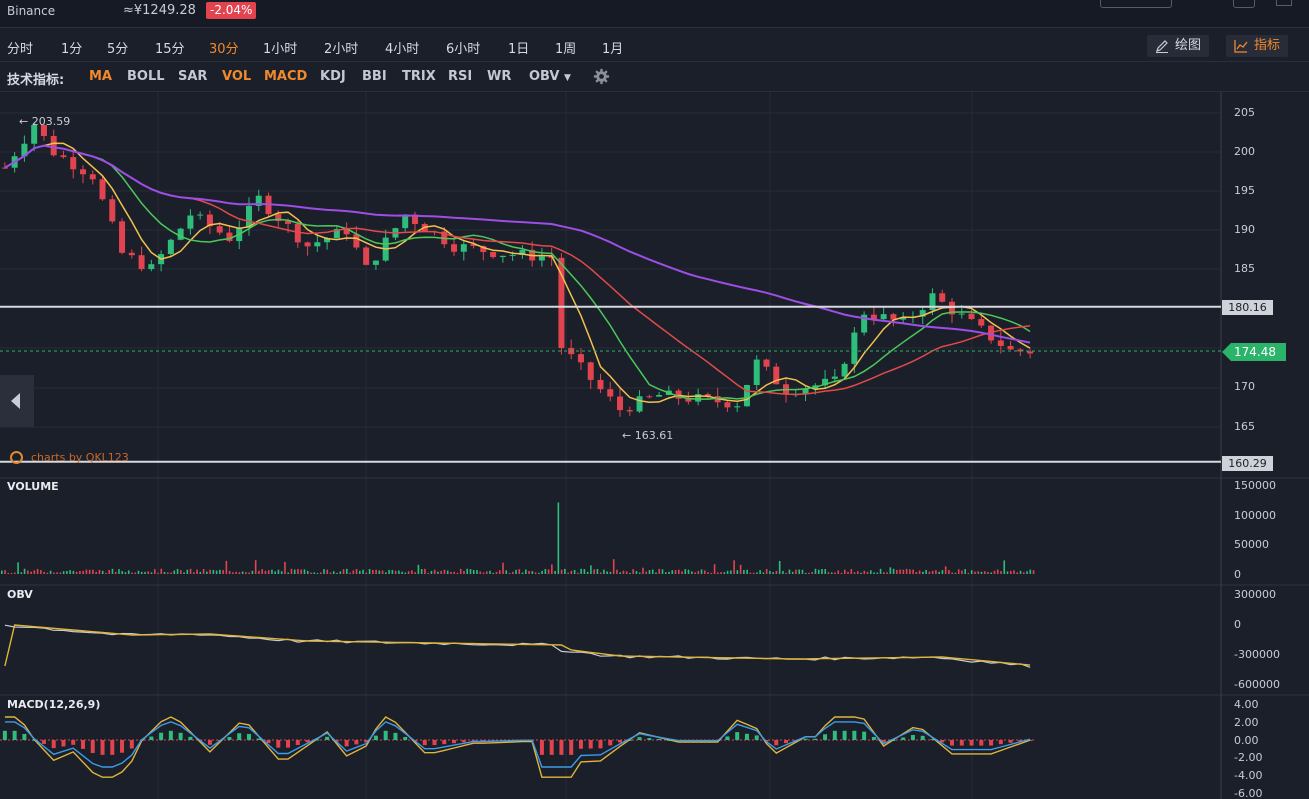  What do you see at coordinates (374, 76) in the screenshot?
I see `indicator-bbi: BBI` at bounding box center [374, 76].